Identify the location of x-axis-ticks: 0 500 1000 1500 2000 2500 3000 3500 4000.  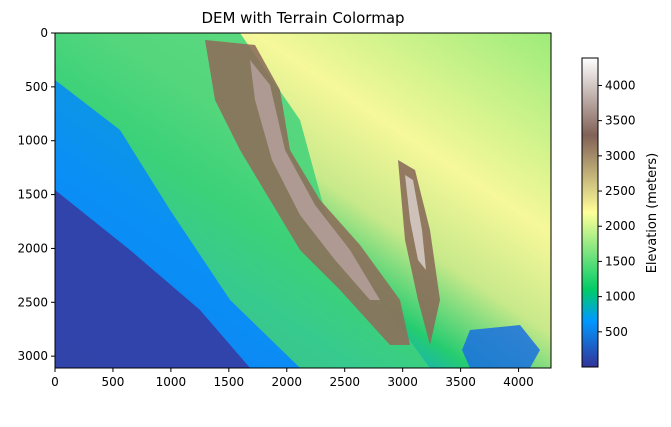
(292, 378).